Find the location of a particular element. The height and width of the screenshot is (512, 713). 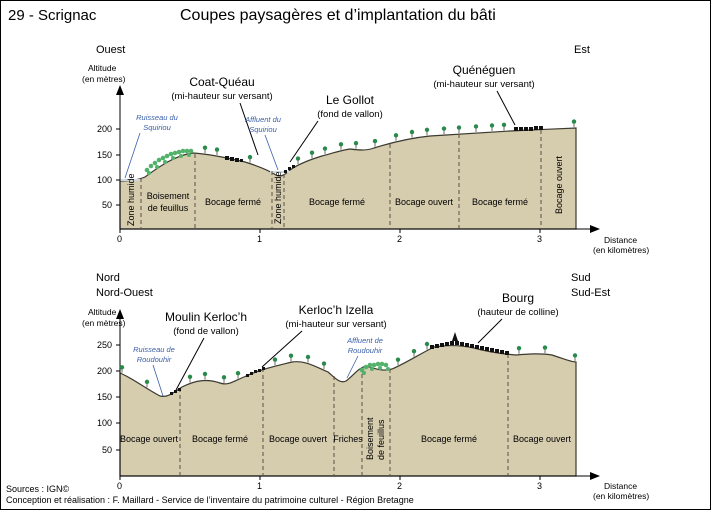

zone-label: Friches is located at coordinates (348, 439).